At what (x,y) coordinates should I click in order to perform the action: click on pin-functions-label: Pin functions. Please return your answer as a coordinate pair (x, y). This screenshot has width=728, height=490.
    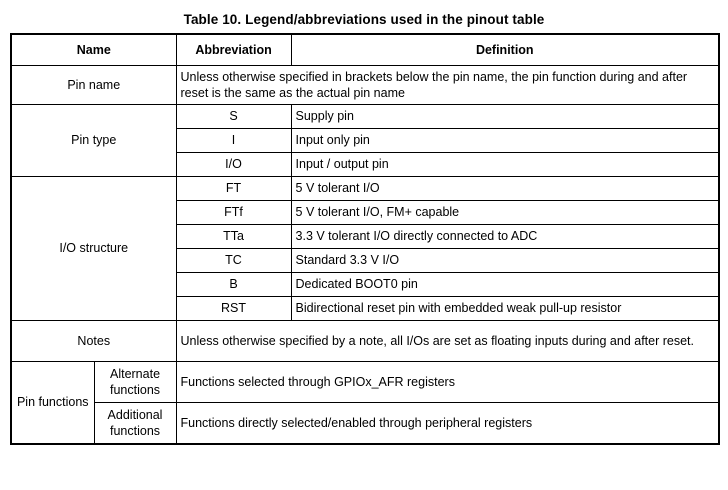
    Looking at the image, I should click on (52, 402).